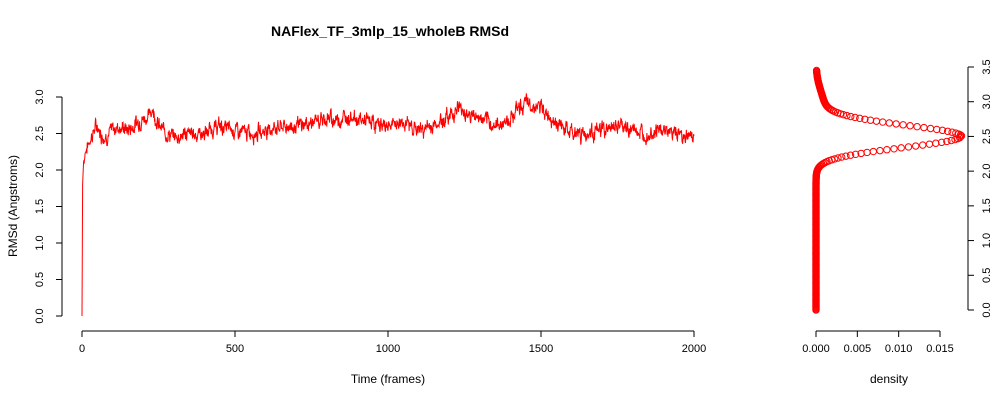 The width and height of the screenshot is (1000, 400). Describe the element at coordinates (987, 275) in the screenshot. I see `density-y-tick-label: 0.5` at that location.